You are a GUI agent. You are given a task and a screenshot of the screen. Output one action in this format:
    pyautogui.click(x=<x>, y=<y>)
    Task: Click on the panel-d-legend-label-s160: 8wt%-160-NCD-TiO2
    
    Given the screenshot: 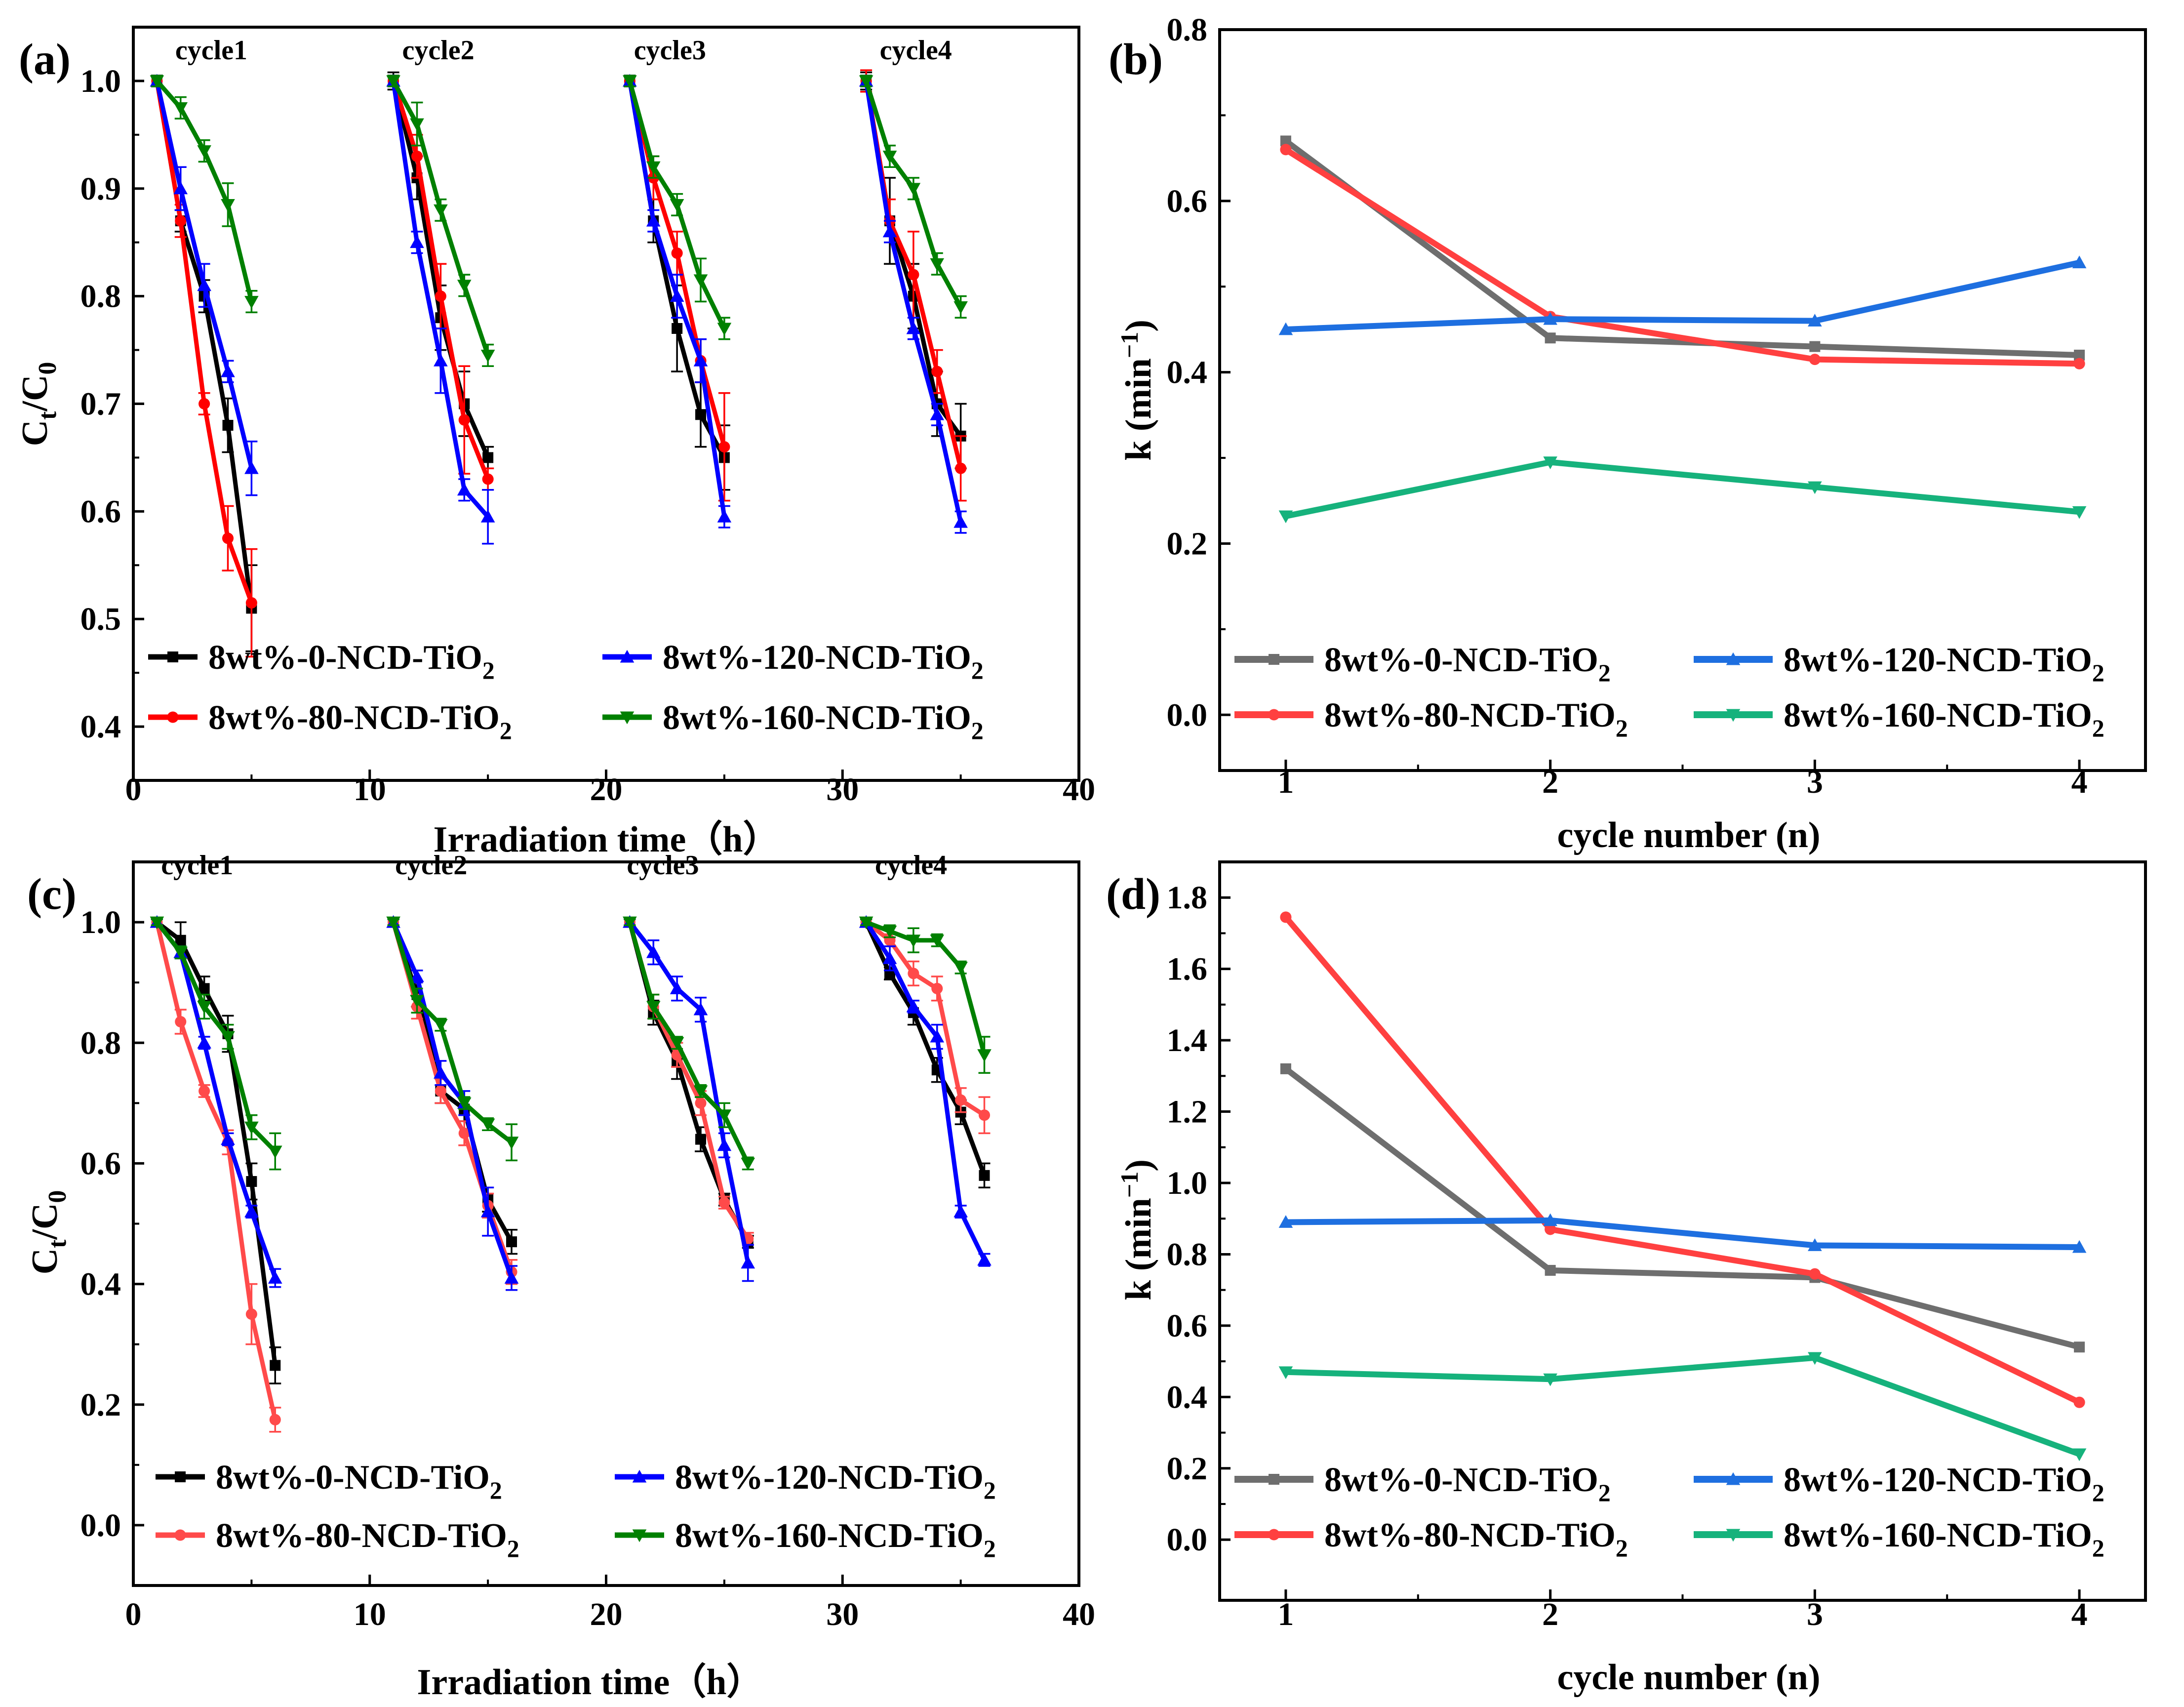 What is the action you would take?
    pyautogui.click(x=1944, y=1539)
    